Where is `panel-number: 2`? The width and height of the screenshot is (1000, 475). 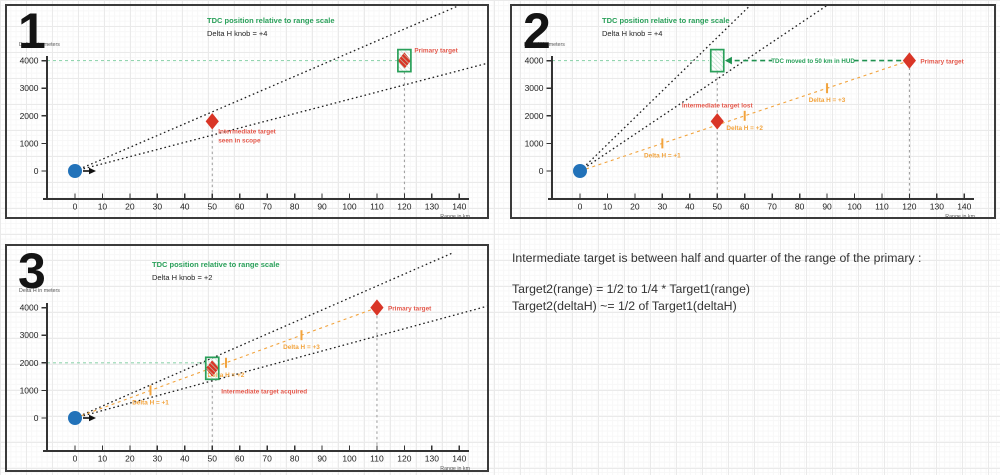 panel-number: 2 is located at coordinates (537, 31).